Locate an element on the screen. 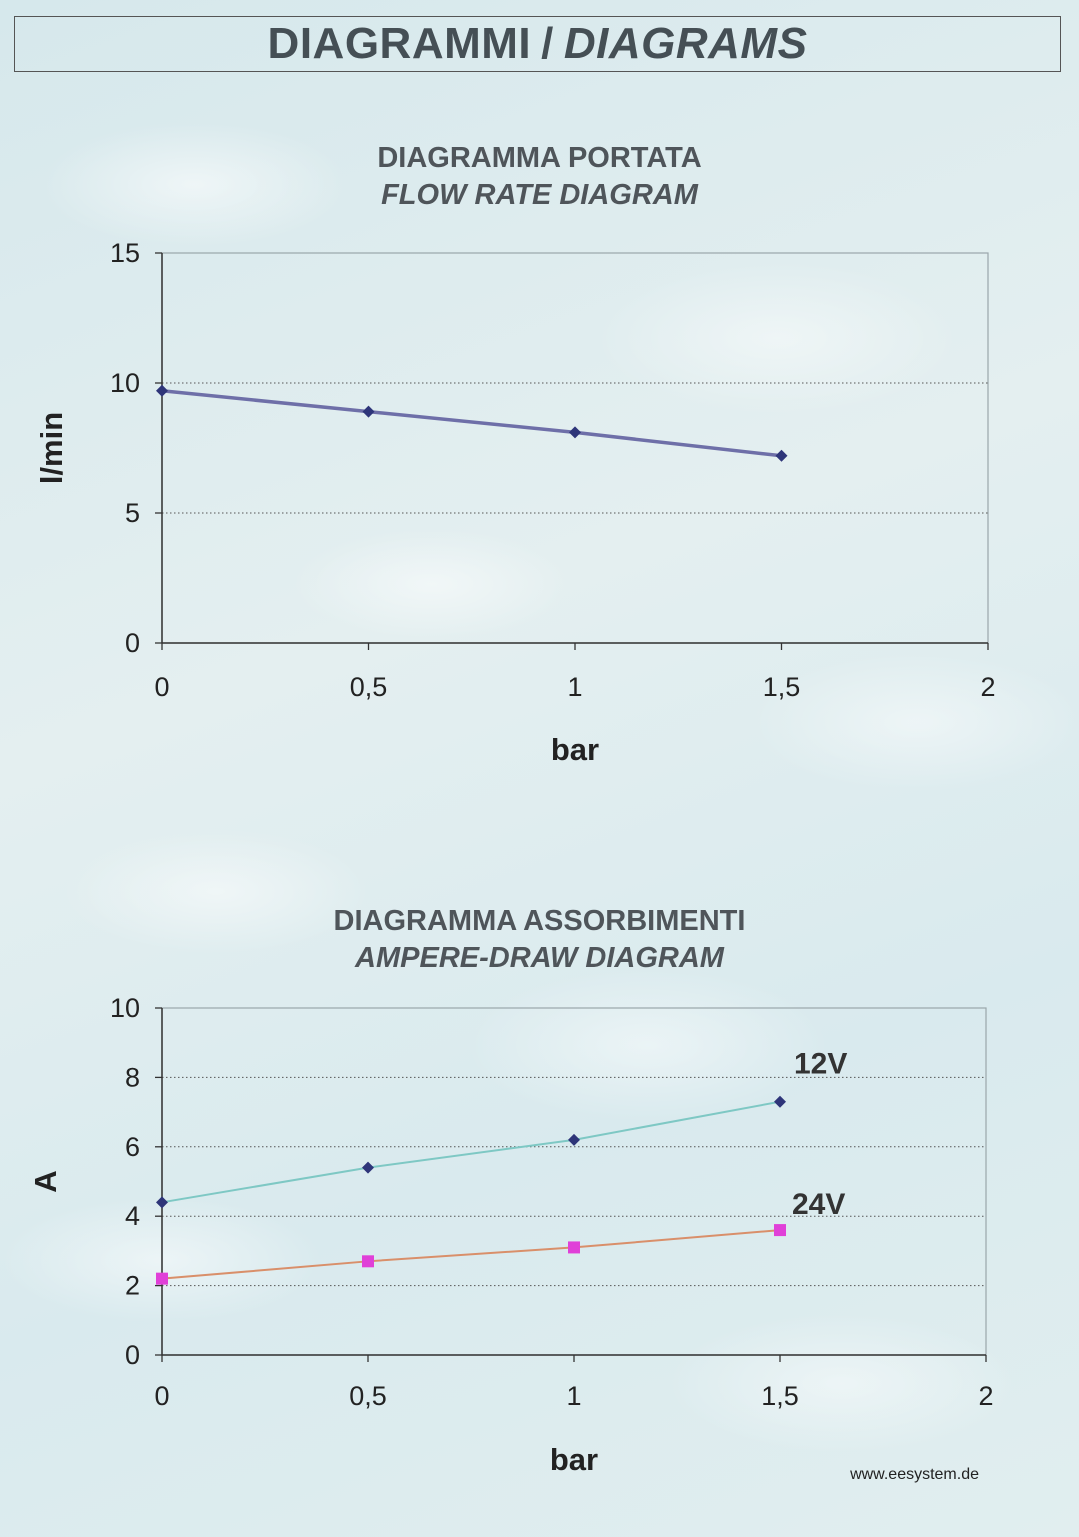 This screenshot has height=1537, width=1079. y-tick-label: 2 is located at coordinates (132, 1286).